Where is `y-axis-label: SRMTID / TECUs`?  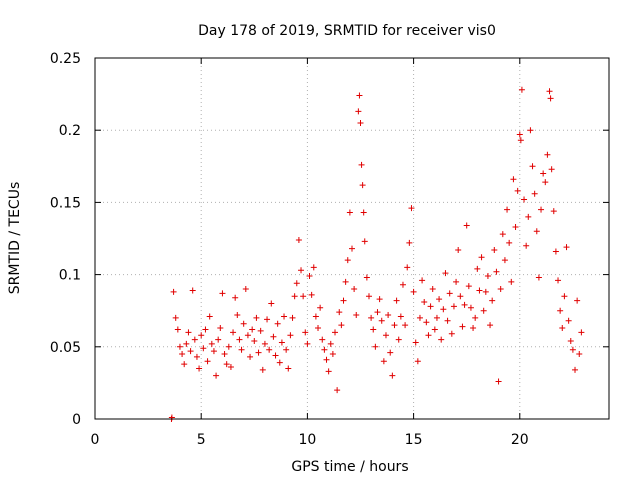
y-axis-label: SRMTID / TECUs is located at coordinates (15, 238).